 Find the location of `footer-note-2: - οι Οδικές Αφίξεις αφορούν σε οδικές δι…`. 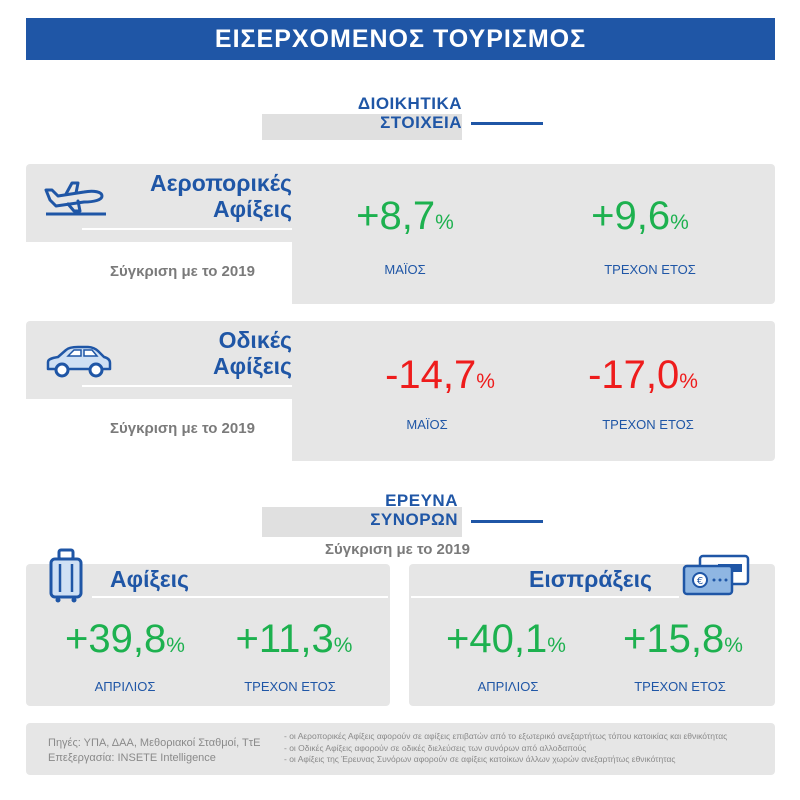

footer-note-2: - οι Οδικές Αφίξεις αφορούν σε οδικές δι… is located at coordinates (435, 747).